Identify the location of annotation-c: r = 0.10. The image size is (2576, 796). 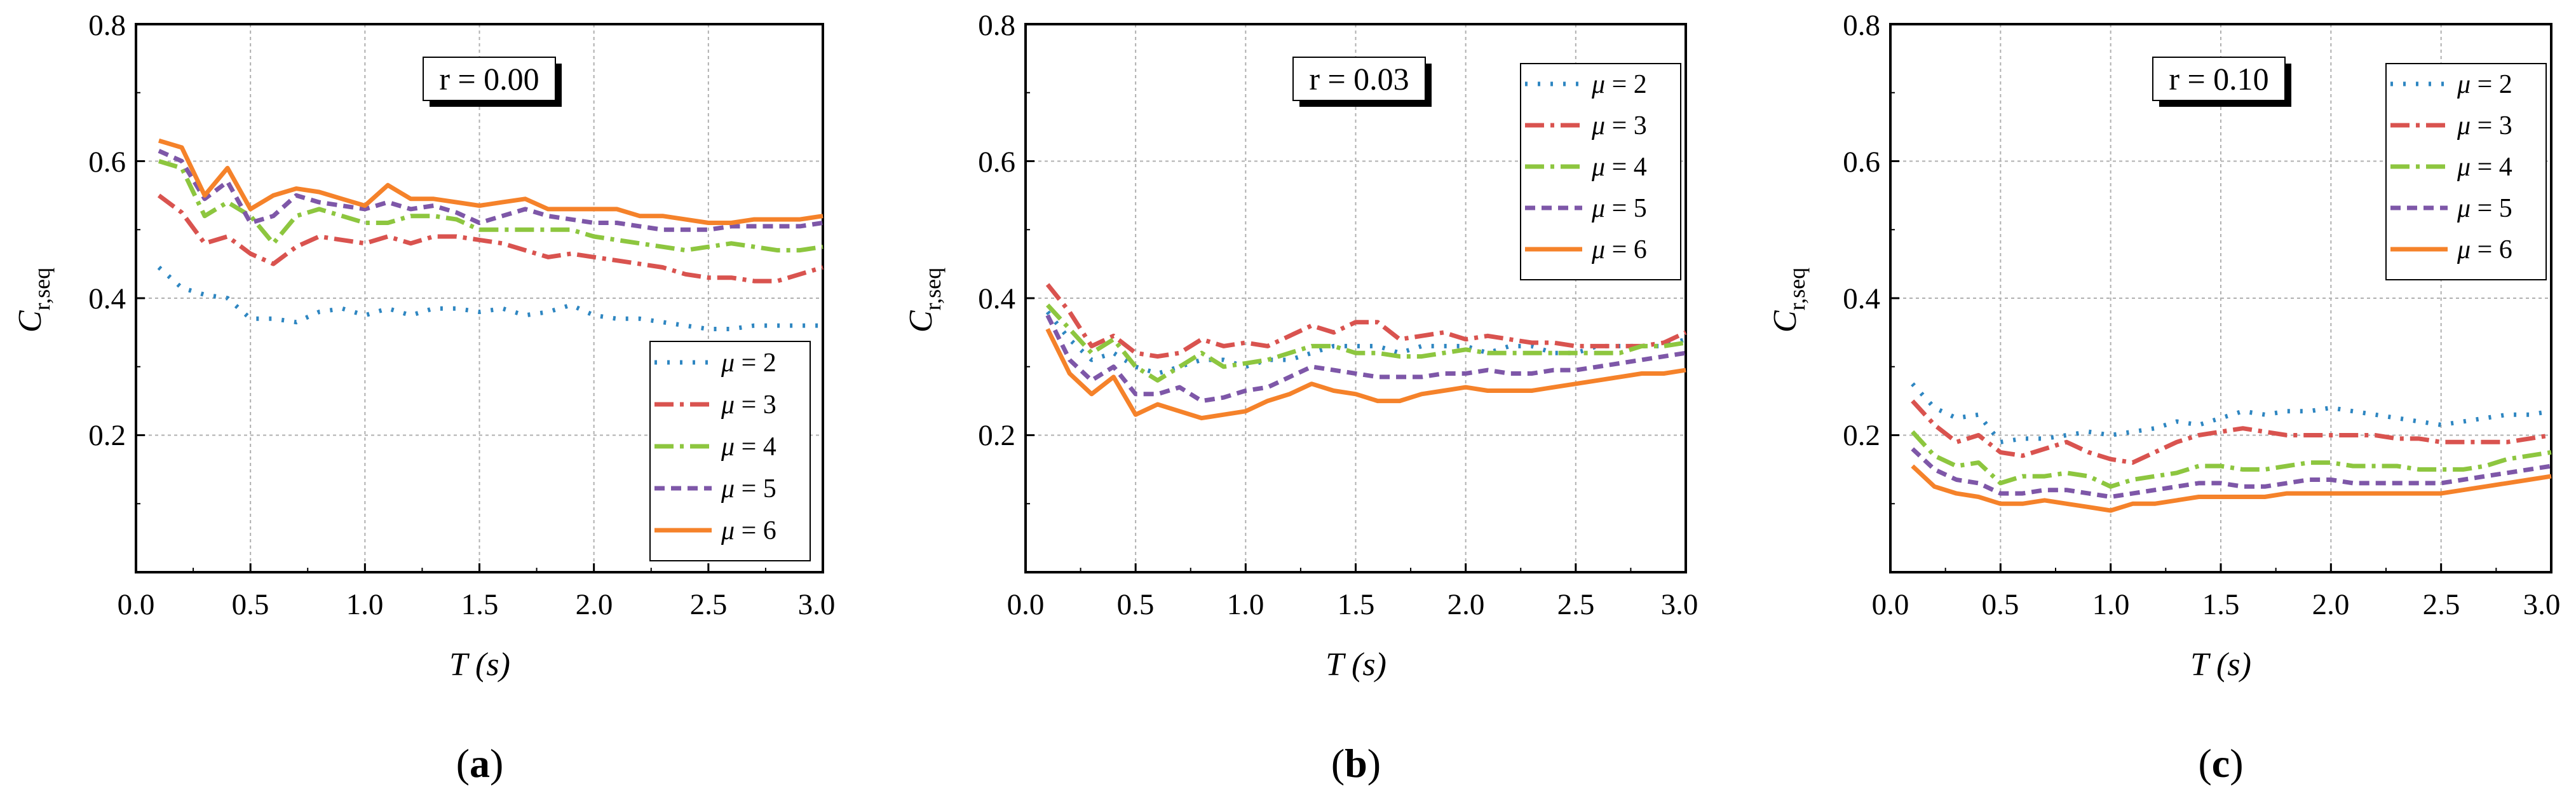
(2221, 82).